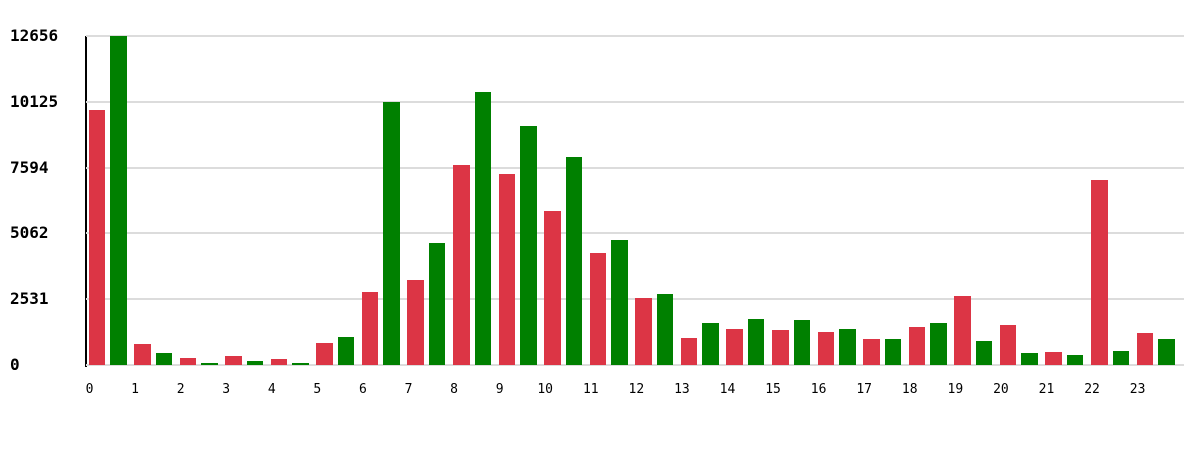 The width and height of the screenshot is (1200, 450). Describe the element at coordinates (1001, 389) in the screenshot. I see `x-tick-label-20: 20` at that location.